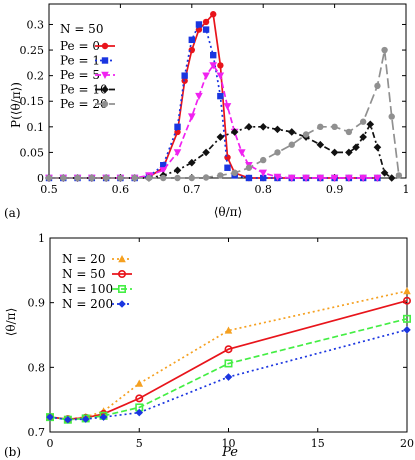 The width and height of the screenshot is (415, 460). Describe the element at coordinates (16, 105) in the screenshot. I see `panel-a-y-axis-label: P(⟨θ/π⟩)` at that location.